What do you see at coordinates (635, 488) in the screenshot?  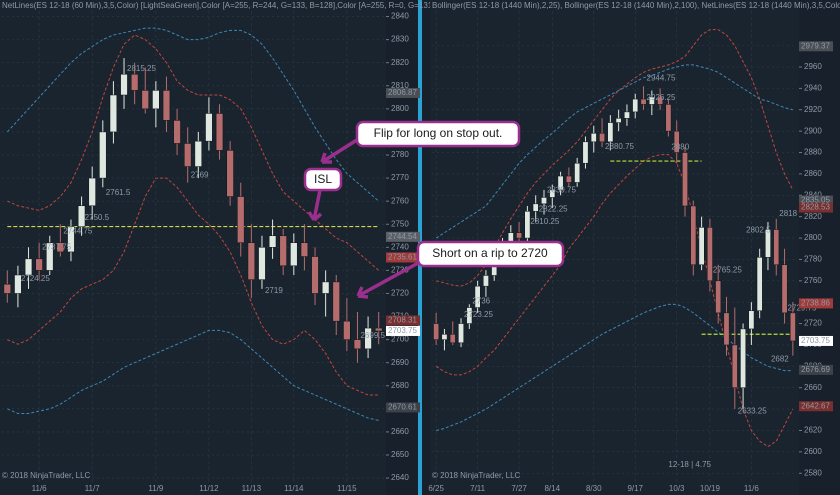 I see `x-tick-label: 9/17` at bounding box center [635, 488].